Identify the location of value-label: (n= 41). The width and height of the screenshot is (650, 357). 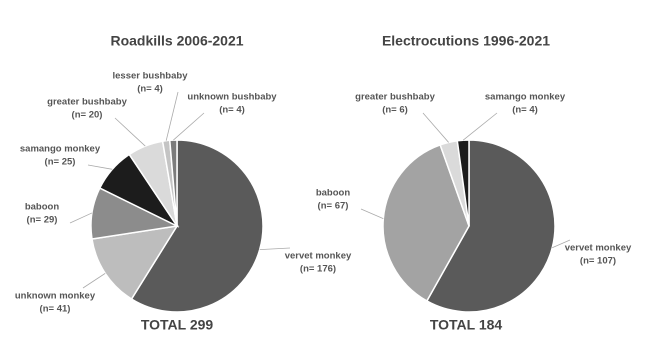
(55, 309).